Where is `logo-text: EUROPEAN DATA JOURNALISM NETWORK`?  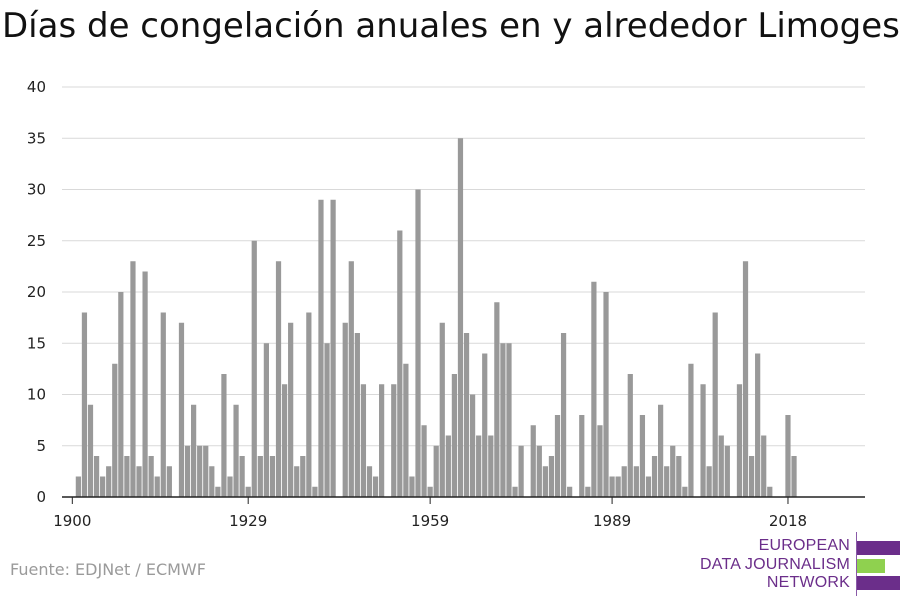
logo-text: EUROPEAN DATA JOURNALISM NETWORK is located at coordinates (775, 565).